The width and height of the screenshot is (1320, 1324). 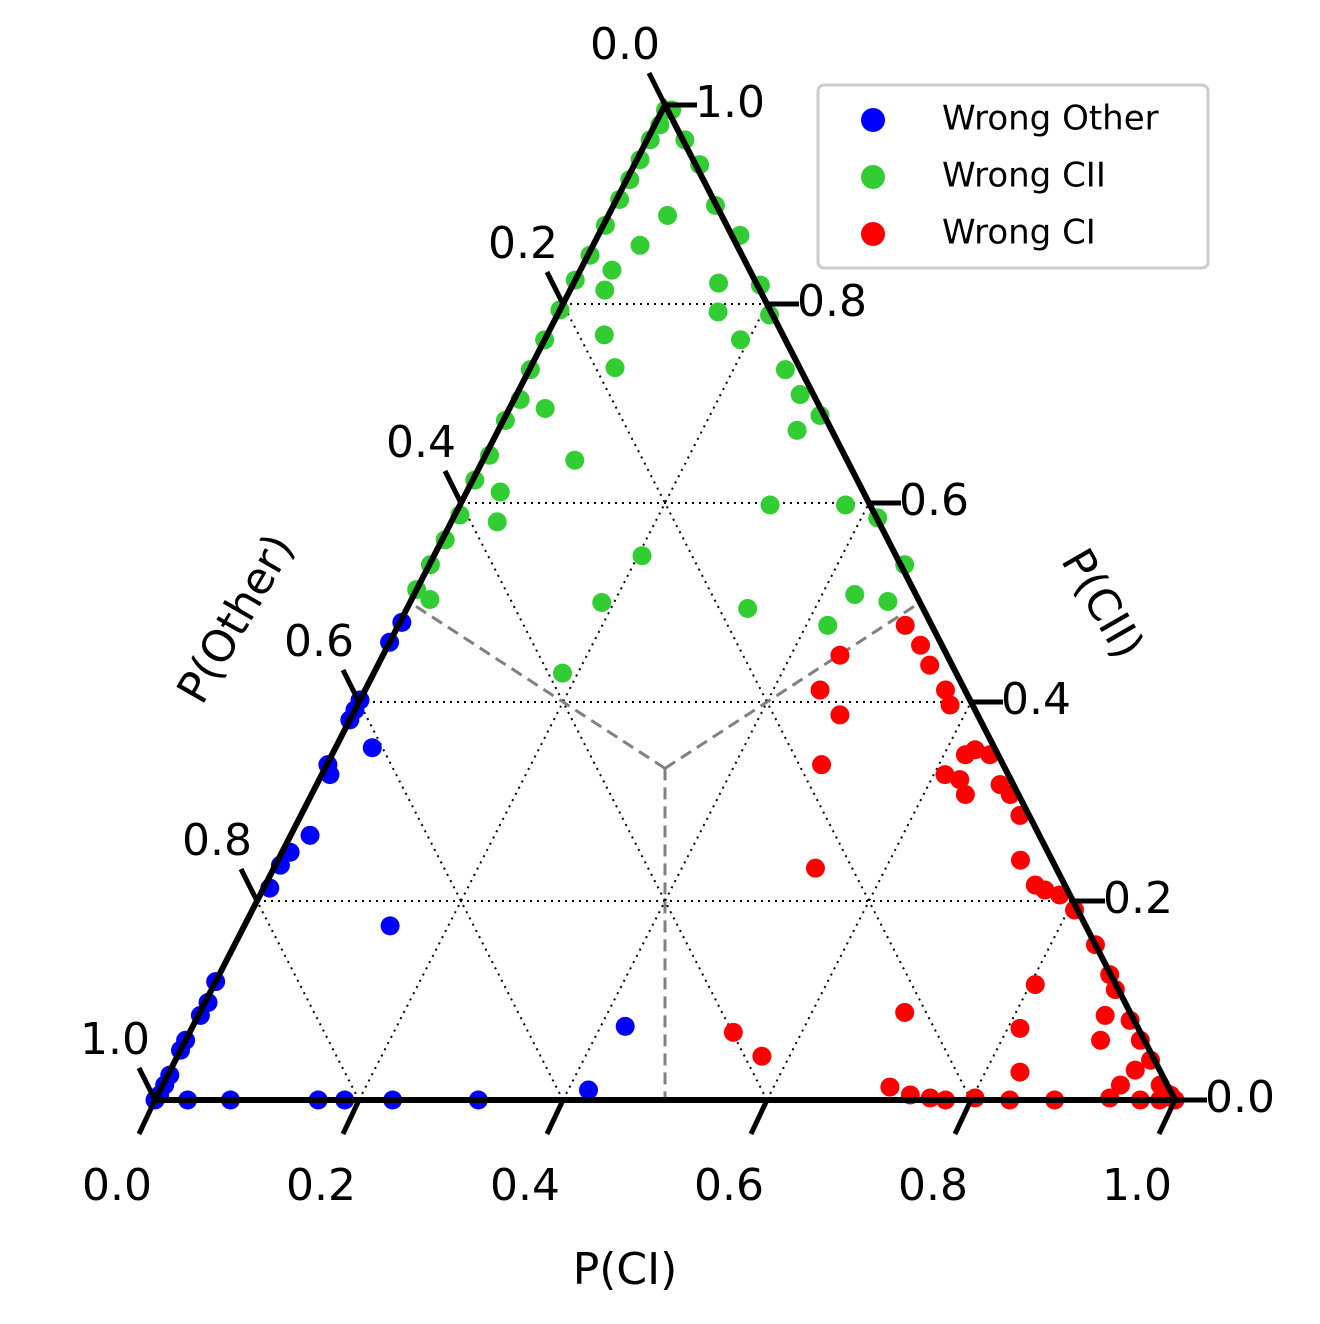 I want to click on legend-label: Wrong CI, so click(x=1019, y=233).